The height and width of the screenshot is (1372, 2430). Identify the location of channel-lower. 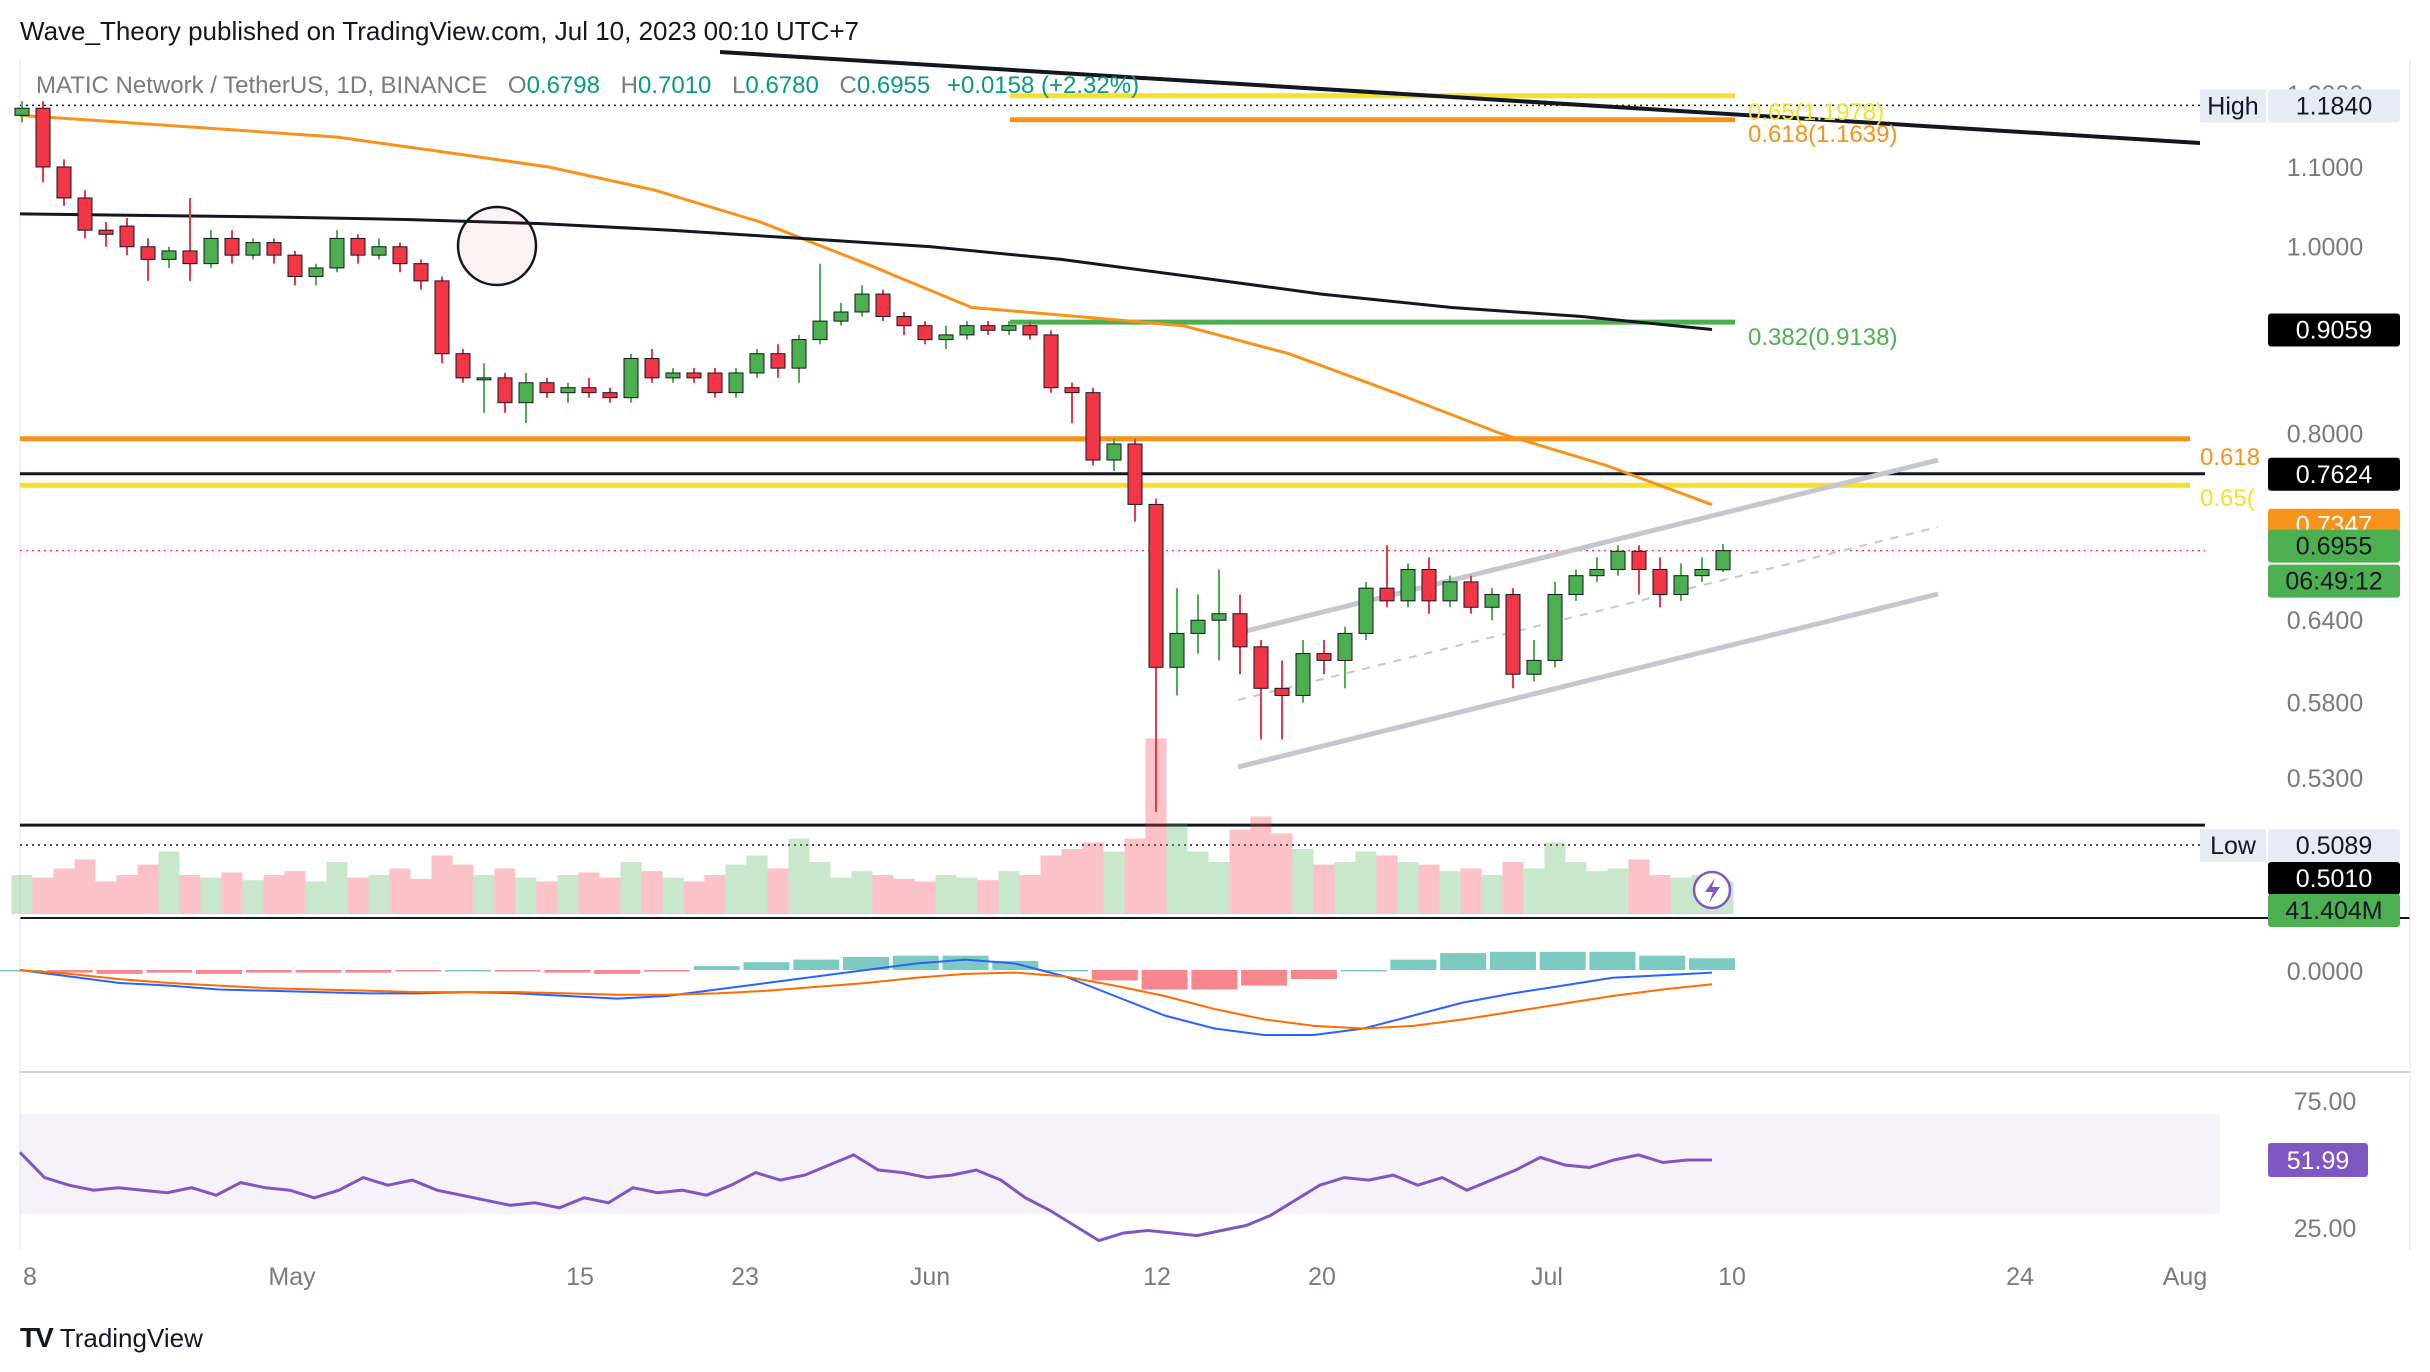
(1588, 680).